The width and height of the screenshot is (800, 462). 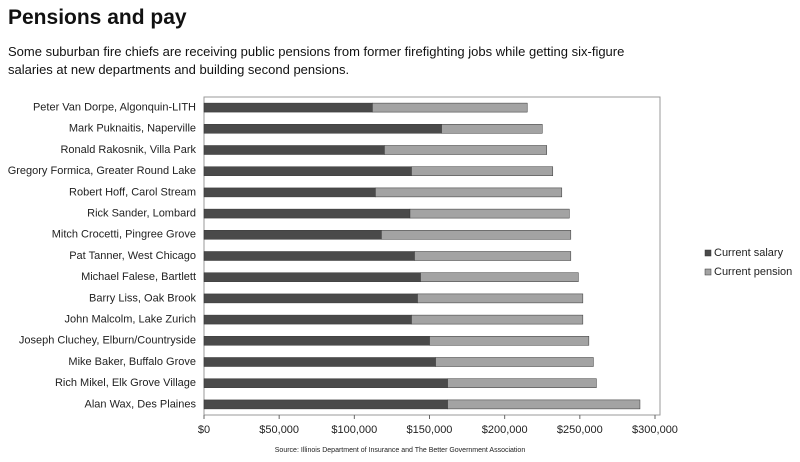 What do you see at coordinates (279, 430) in the screenshot?
I see `x-tick-label: $50,000` at bounding box center [279, 430].